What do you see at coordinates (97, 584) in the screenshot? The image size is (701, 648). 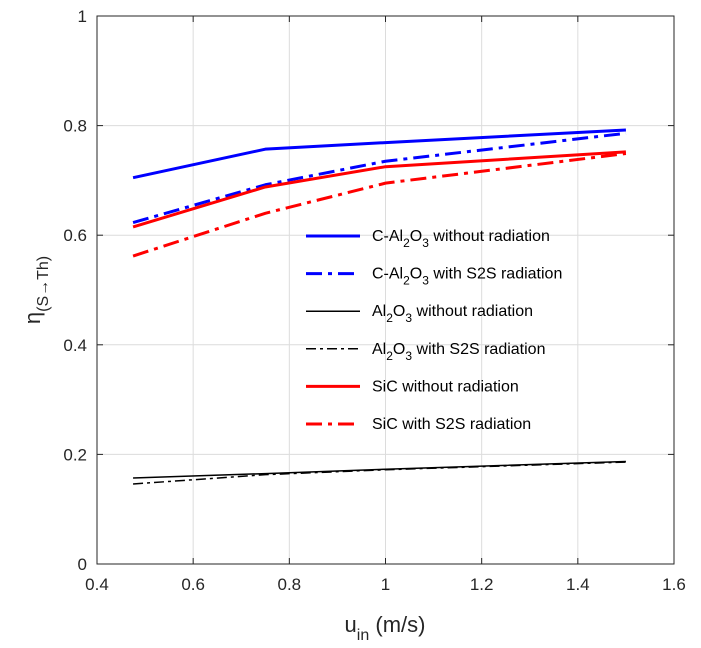 I see `x-tick-label: 0.4` at bounding box center [97, 584].